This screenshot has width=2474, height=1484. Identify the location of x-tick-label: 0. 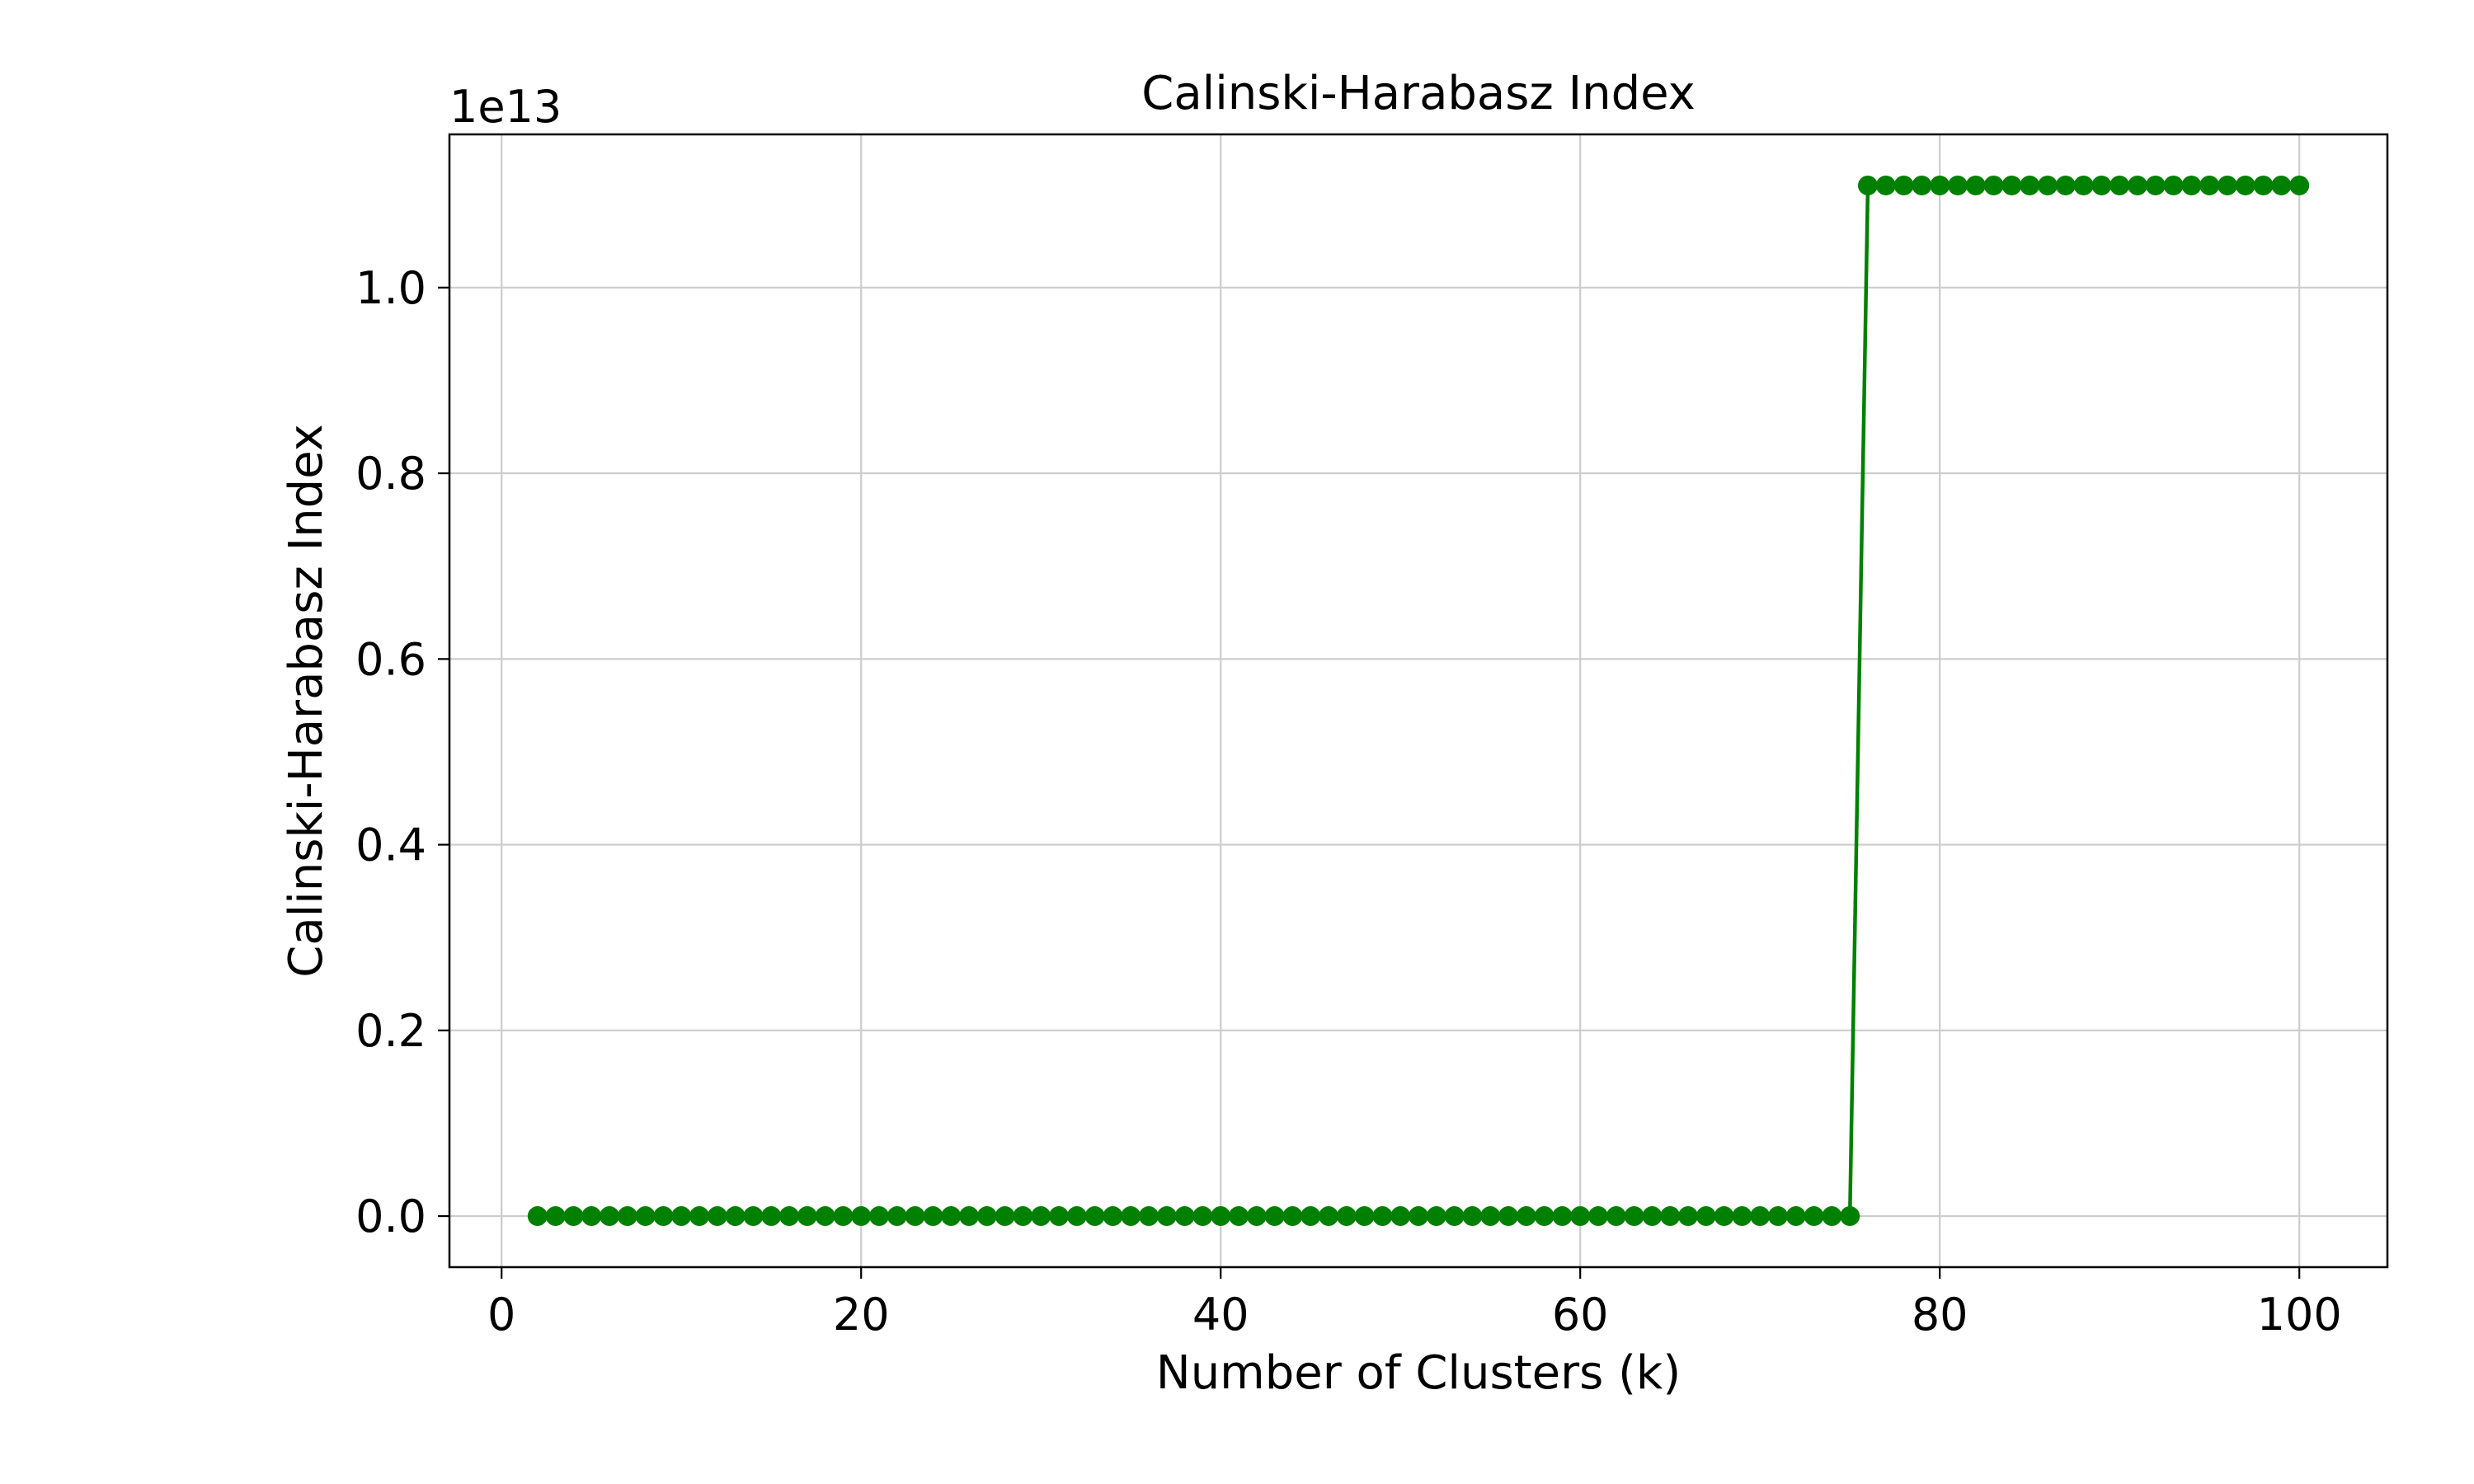
(501, 1315).